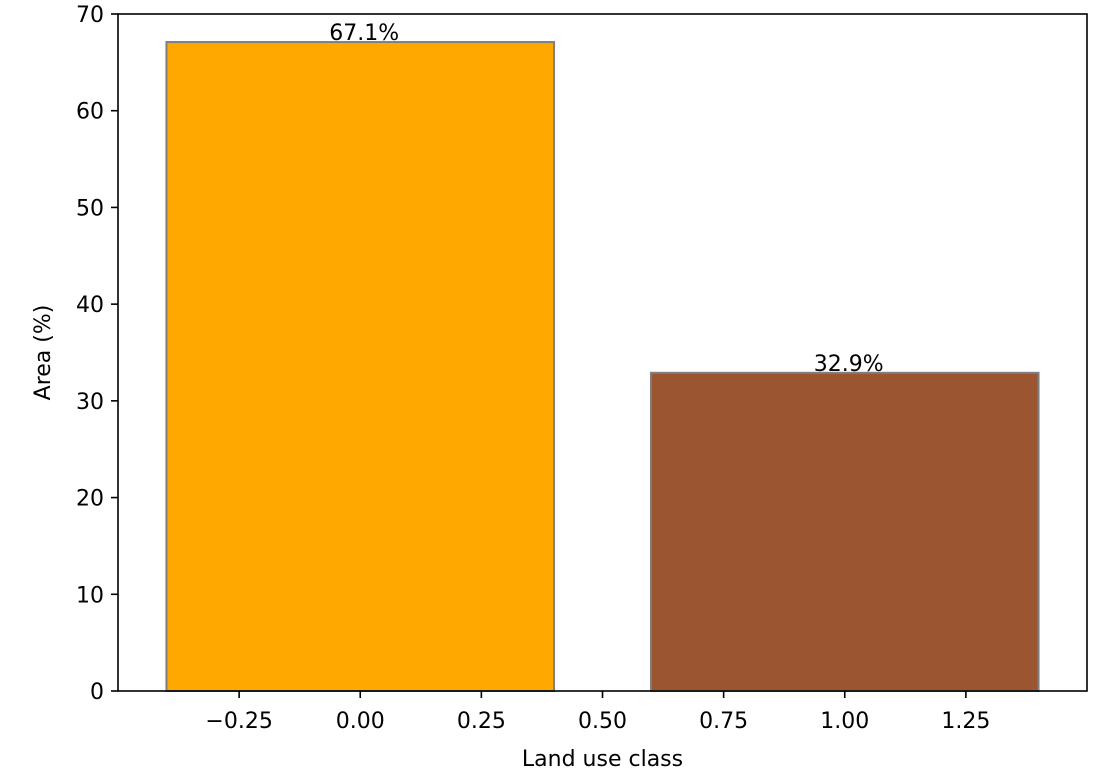  What do you see at coordinates (844, 721) in the screenshot?
I see `x-tick-label: 1.00` at bounding box center [844, 721].